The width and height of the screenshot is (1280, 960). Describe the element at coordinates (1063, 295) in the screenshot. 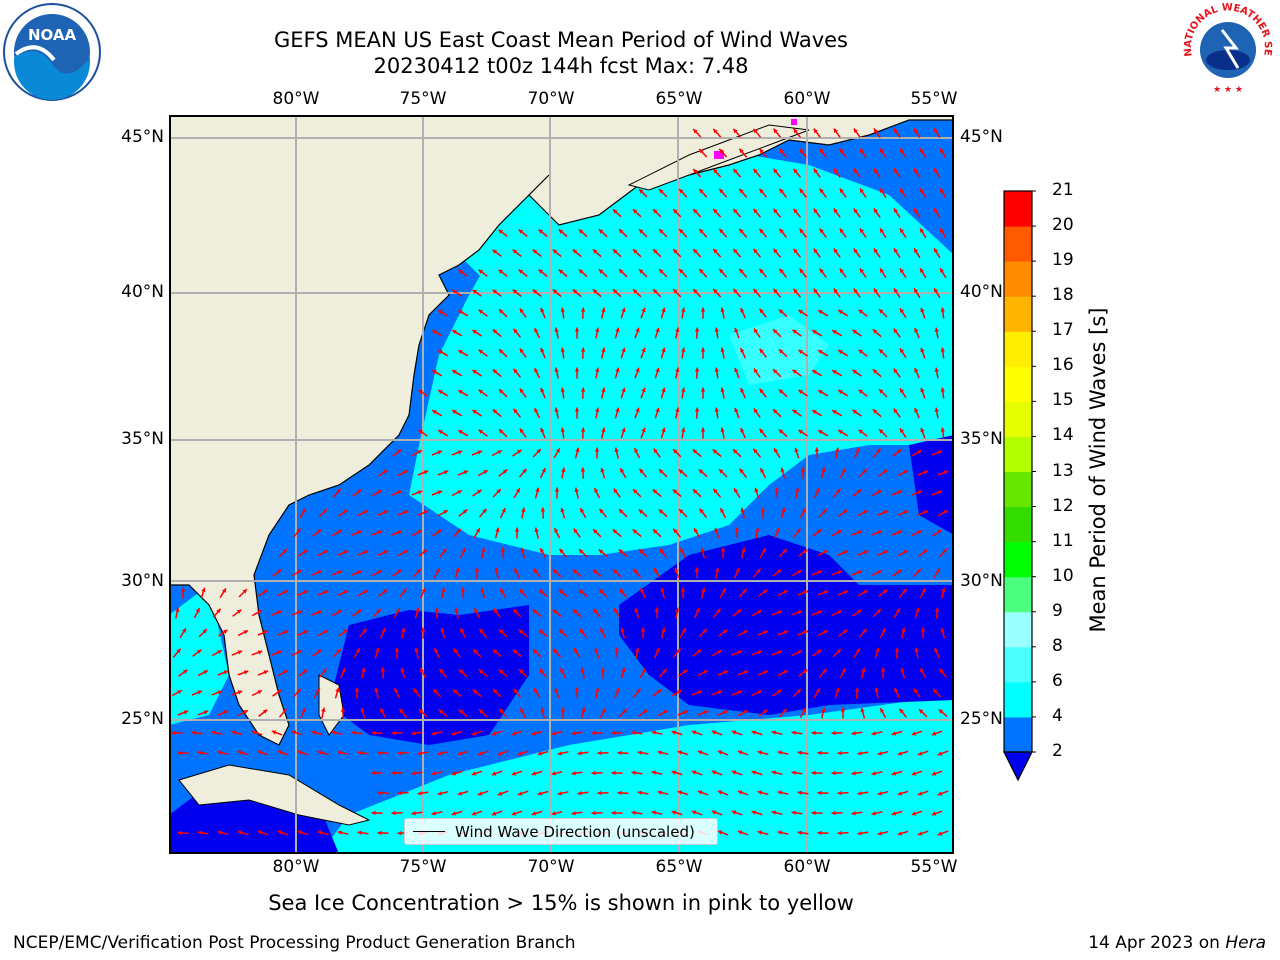

I see `colorbar-tick-label: 18` at that location.